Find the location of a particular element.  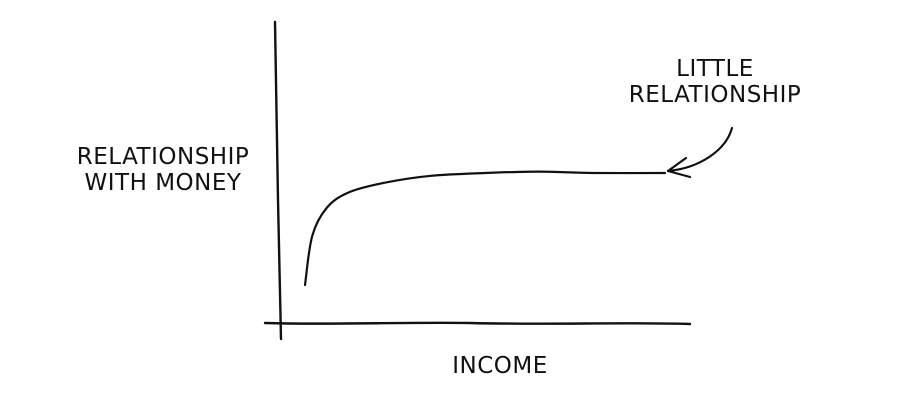

y-axis-label-line-1: RELATIONSHIP is located at coordinates (163, 157).